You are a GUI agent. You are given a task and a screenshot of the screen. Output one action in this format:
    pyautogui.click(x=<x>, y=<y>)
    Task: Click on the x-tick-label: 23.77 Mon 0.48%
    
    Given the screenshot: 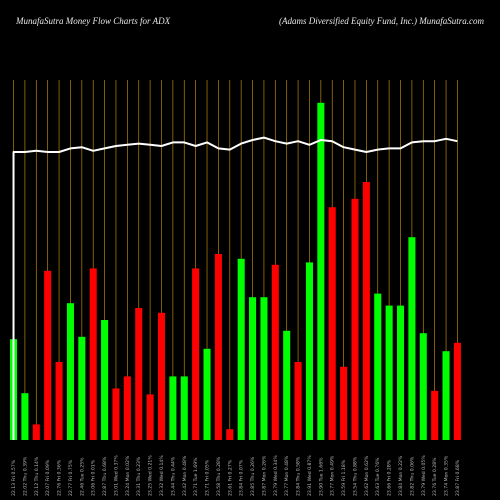 What is the action you would take?
    pyautogui.click(x=287, y=475)
    